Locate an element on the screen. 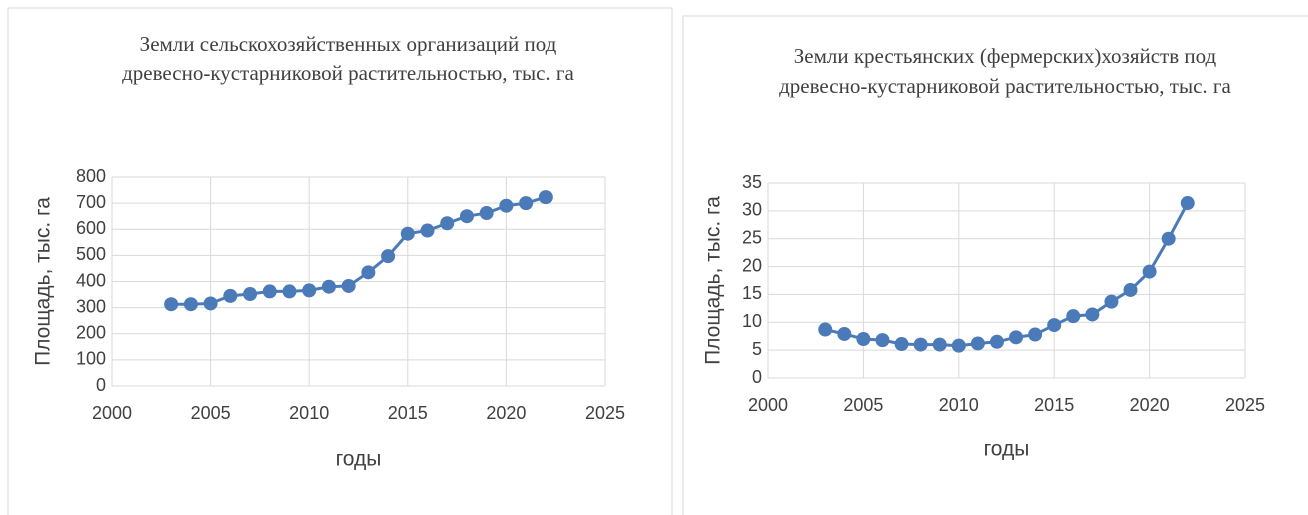  y-tick-label: 400 is located at coordinates (91, 280).